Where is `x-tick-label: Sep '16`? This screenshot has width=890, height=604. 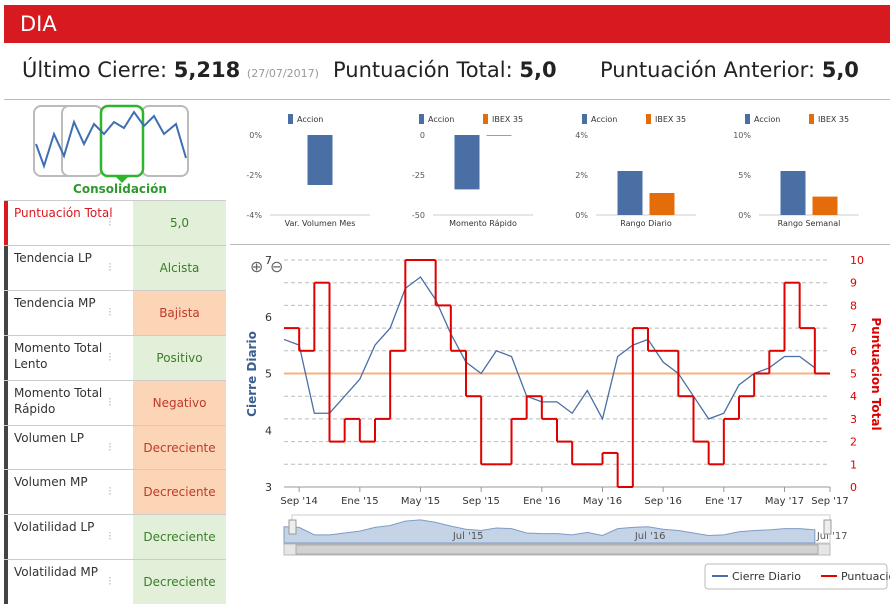
x-tick-label: Sep '16 is located at coordinates (663, 501).